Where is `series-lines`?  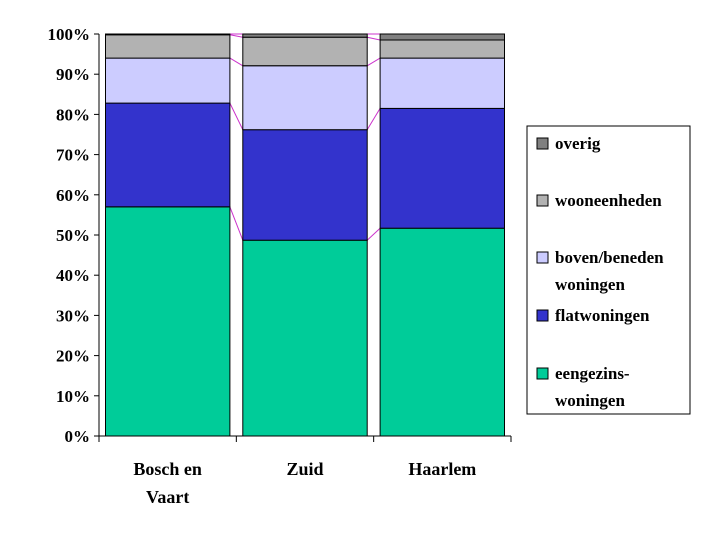
series-lines is located at coordinates (305, 137).